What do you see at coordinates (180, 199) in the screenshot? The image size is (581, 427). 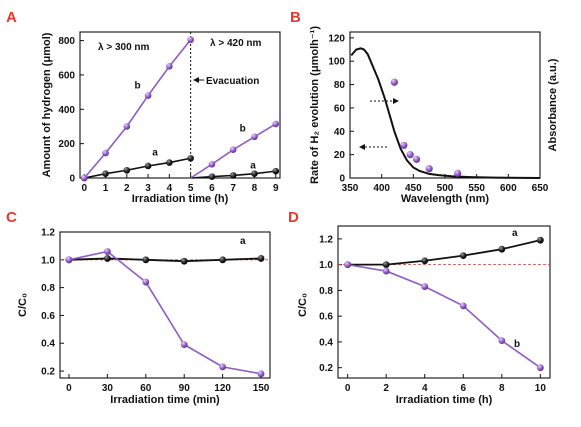 I see `x-axis-label-a: Irradiation time (h)` at bounding box center [180, 199].